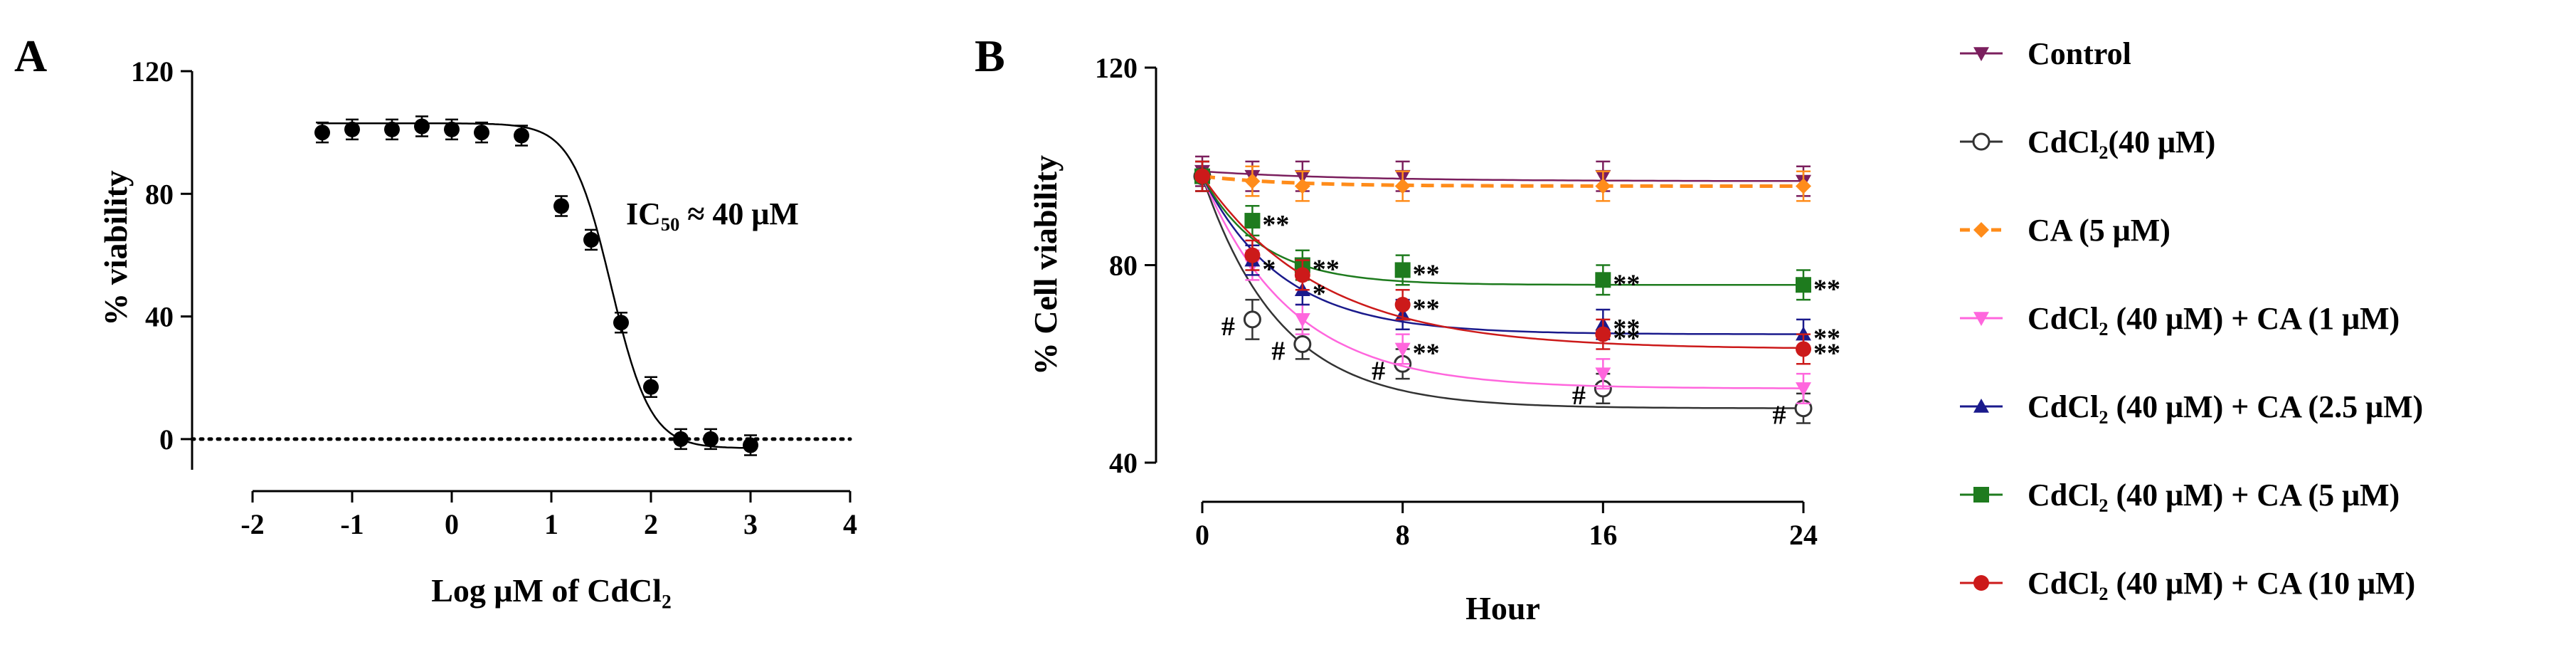 Image resolution: width=2576 pixels, height=647 pixels. Describe the element at coordinates (1202, 535) in the screenshot. I see `x-tick-label-b: 0` at that location.